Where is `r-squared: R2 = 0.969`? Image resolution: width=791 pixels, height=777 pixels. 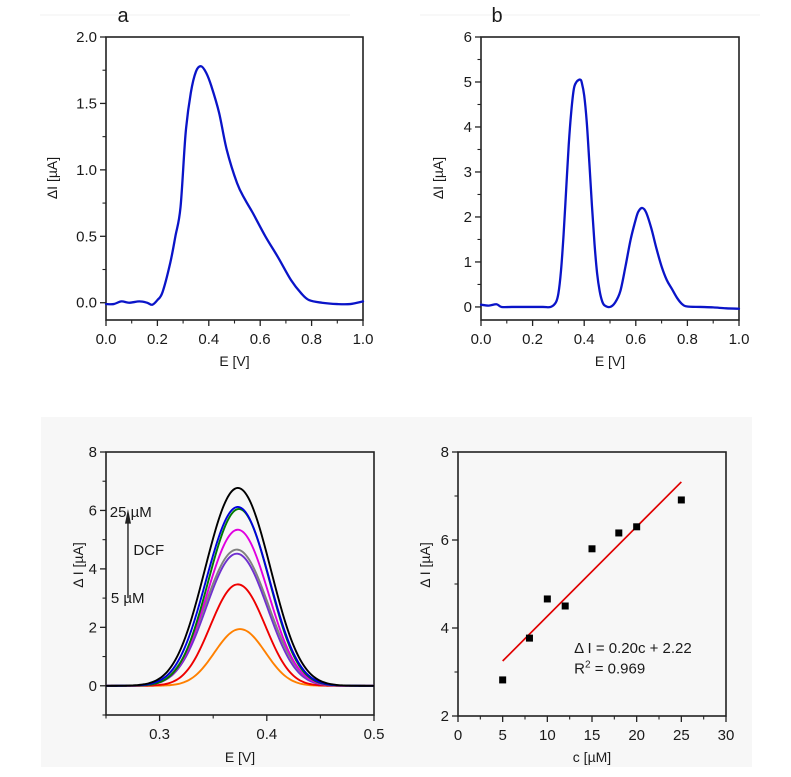
r-squared: R2 = 0.969 is located at coordinates (609, 668).